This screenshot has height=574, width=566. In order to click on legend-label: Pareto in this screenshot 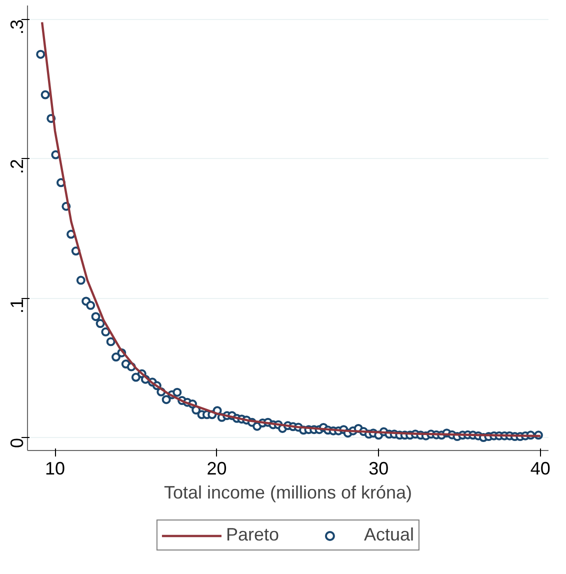, I will do `click(253, 535)`.